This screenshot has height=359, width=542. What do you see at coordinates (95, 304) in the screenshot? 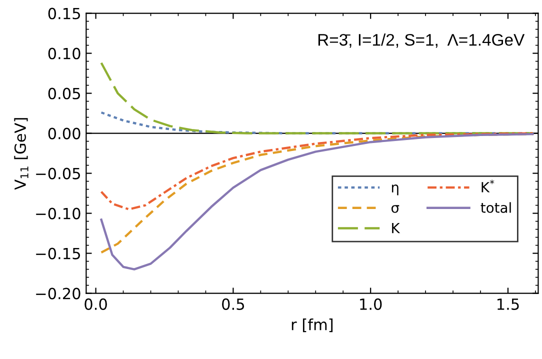
I see `x-tick-label: 0.0` at bounding box center [95, 304].